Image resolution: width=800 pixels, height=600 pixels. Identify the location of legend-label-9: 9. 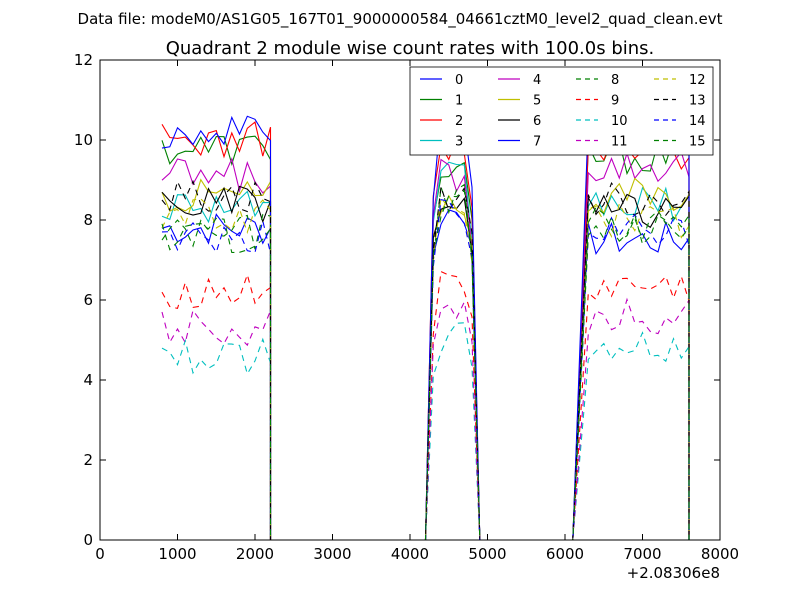
(615, 101).